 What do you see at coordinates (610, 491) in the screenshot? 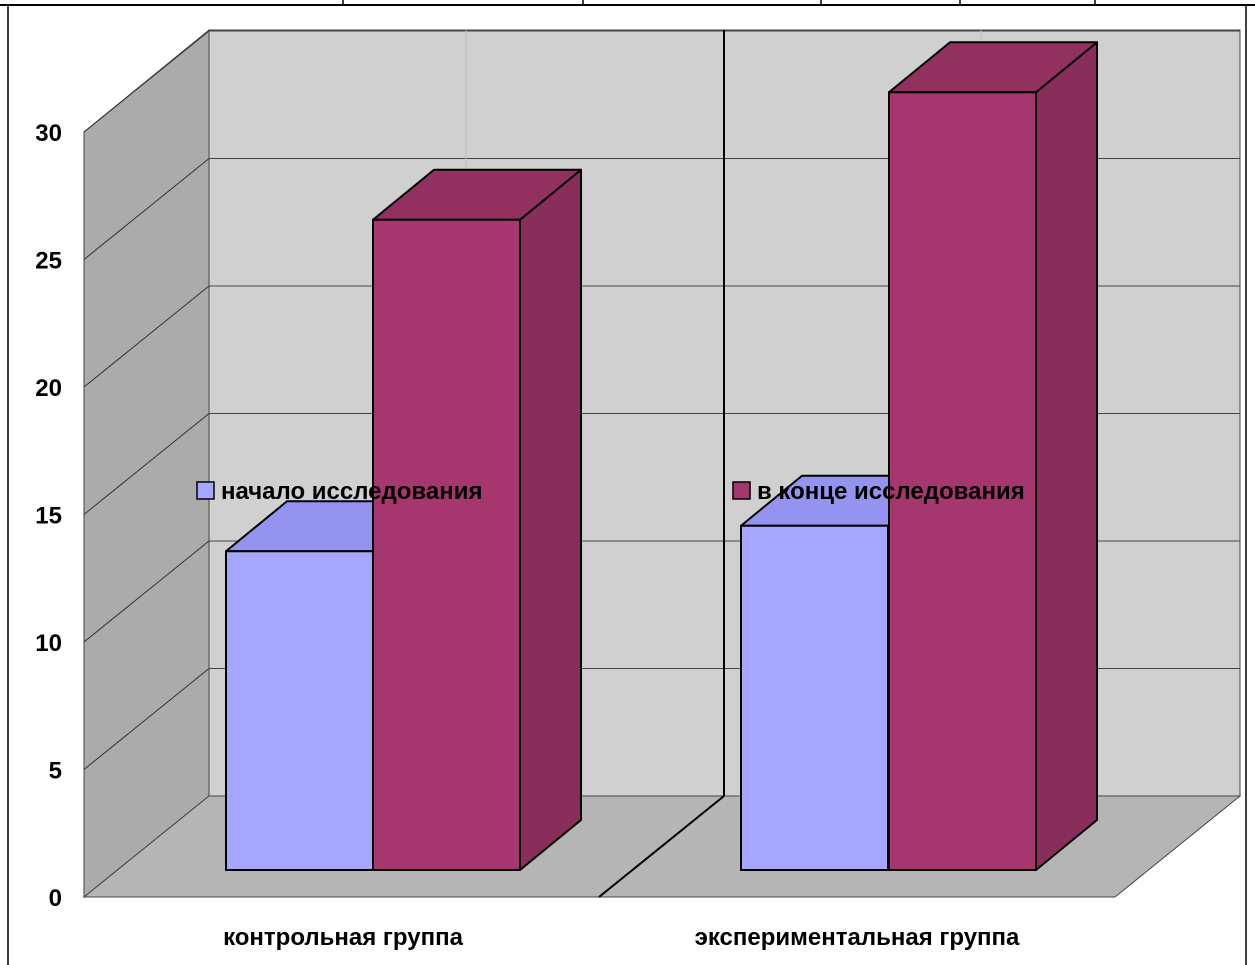
I see `legend: начало исследования в конце исследования` at bounding box center [610, 491].